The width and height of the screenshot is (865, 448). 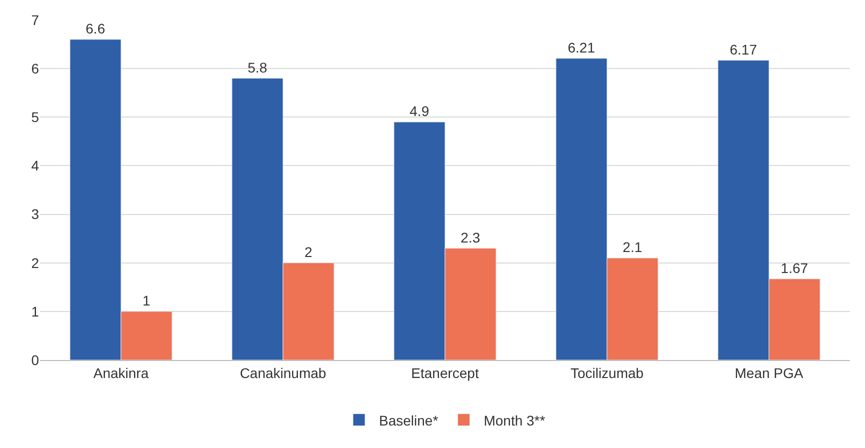 I want to click on y-tick-label: 7, so click(x=35, y=20).